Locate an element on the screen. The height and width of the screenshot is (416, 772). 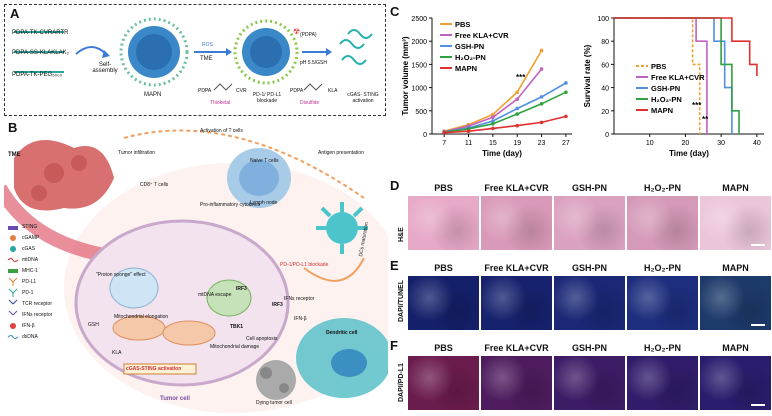
x-tick-label: 23 is located at coordinates (542, 143).